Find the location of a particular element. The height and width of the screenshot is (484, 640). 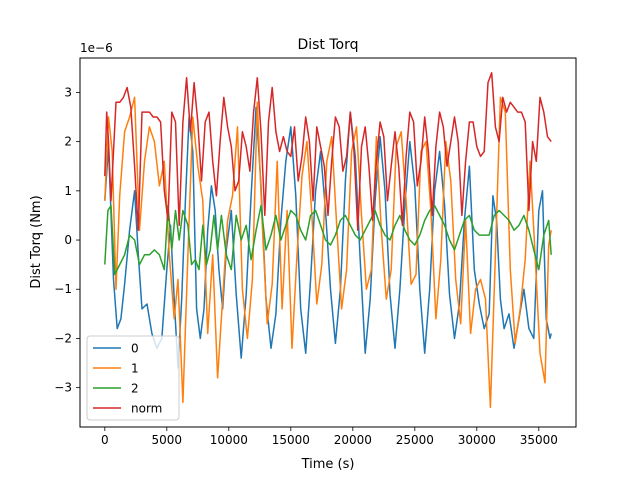

legend-label-3: norm is located at coordinates (146, 409).